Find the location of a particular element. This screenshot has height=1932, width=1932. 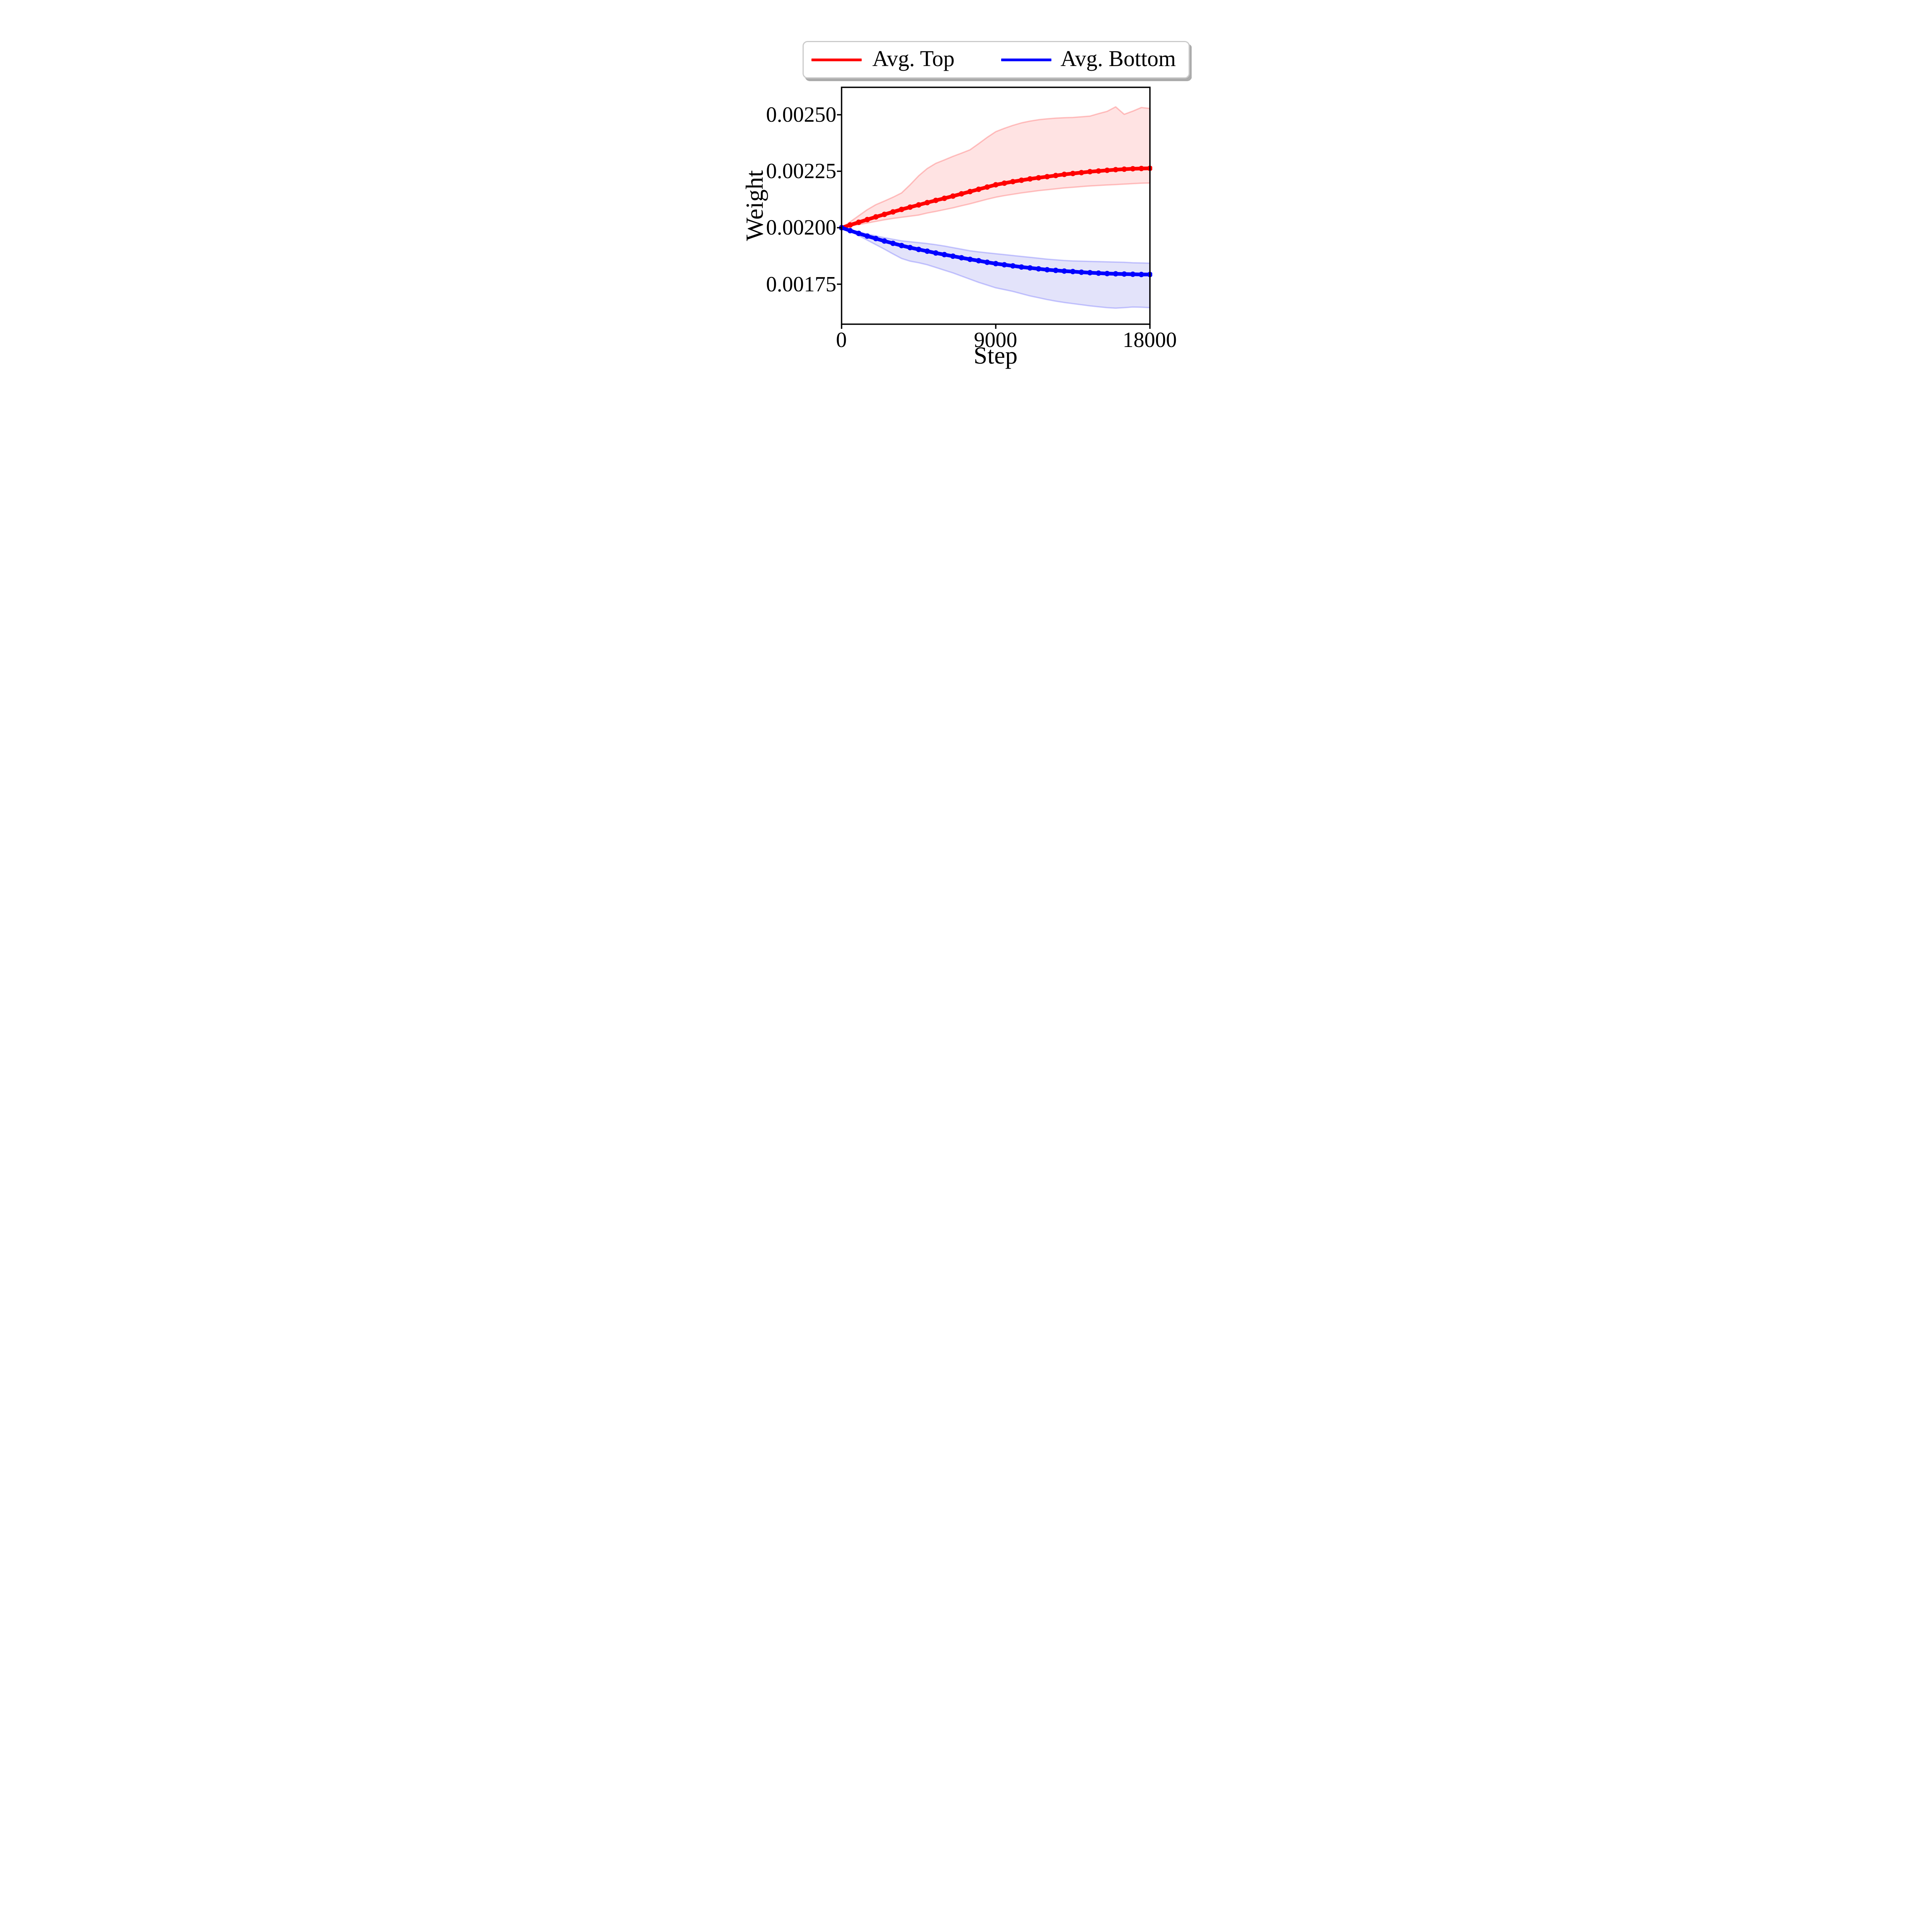

x-tick-label: 9000 is located at coordinates (996, 340).